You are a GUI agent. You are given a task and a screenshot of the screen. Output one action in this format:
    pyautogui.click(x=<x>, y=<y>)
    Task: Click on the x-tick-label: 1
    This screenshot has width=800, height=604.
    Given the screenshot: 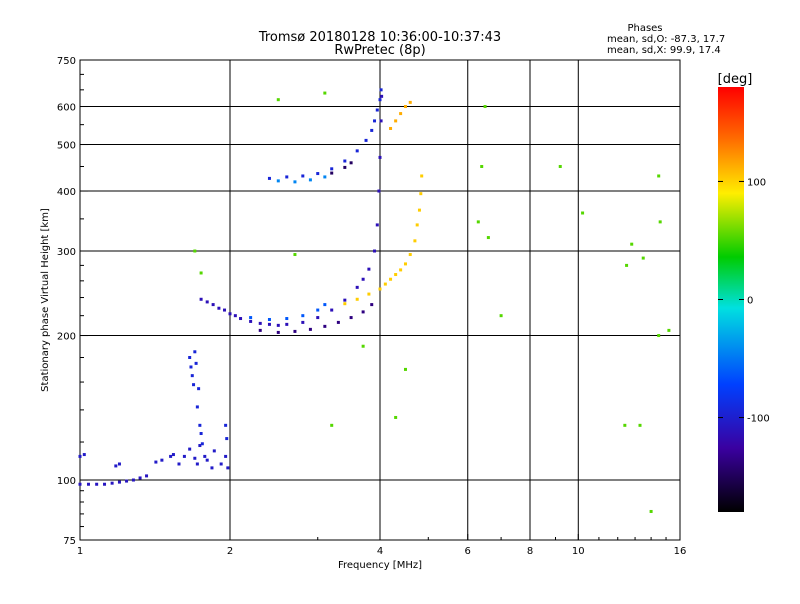 What is the action you would take?
    pyautogui.click(x=80, y=551)
    